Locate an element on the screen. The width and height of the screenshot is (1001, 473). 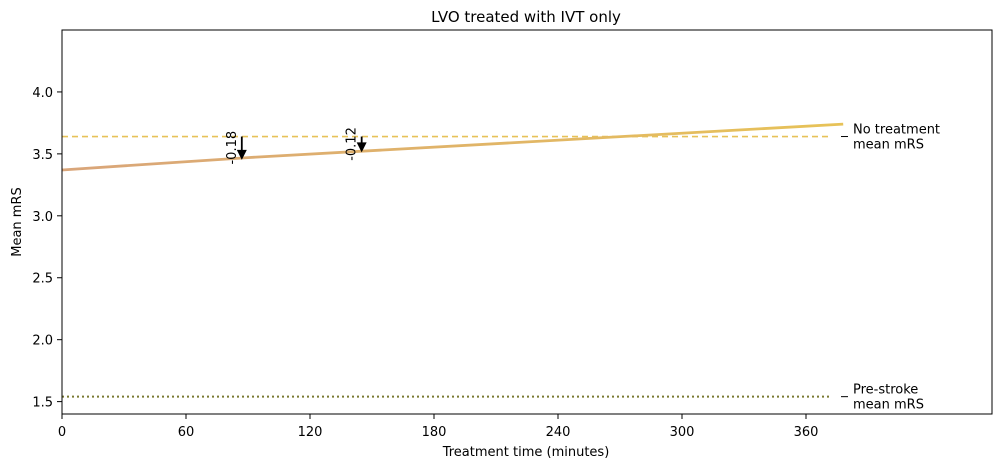
y-tick-label-4.0: 4.0 is located at coordinates (42, 93).